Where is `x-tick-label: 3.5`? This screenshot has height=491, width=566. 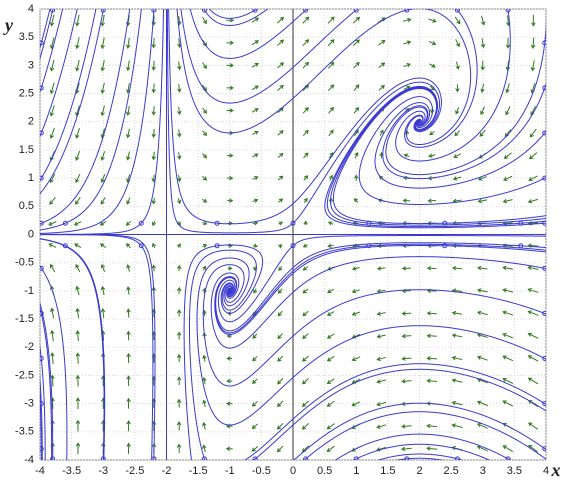 x-tick-label: 3.5 is located at coordinates (514, 471).